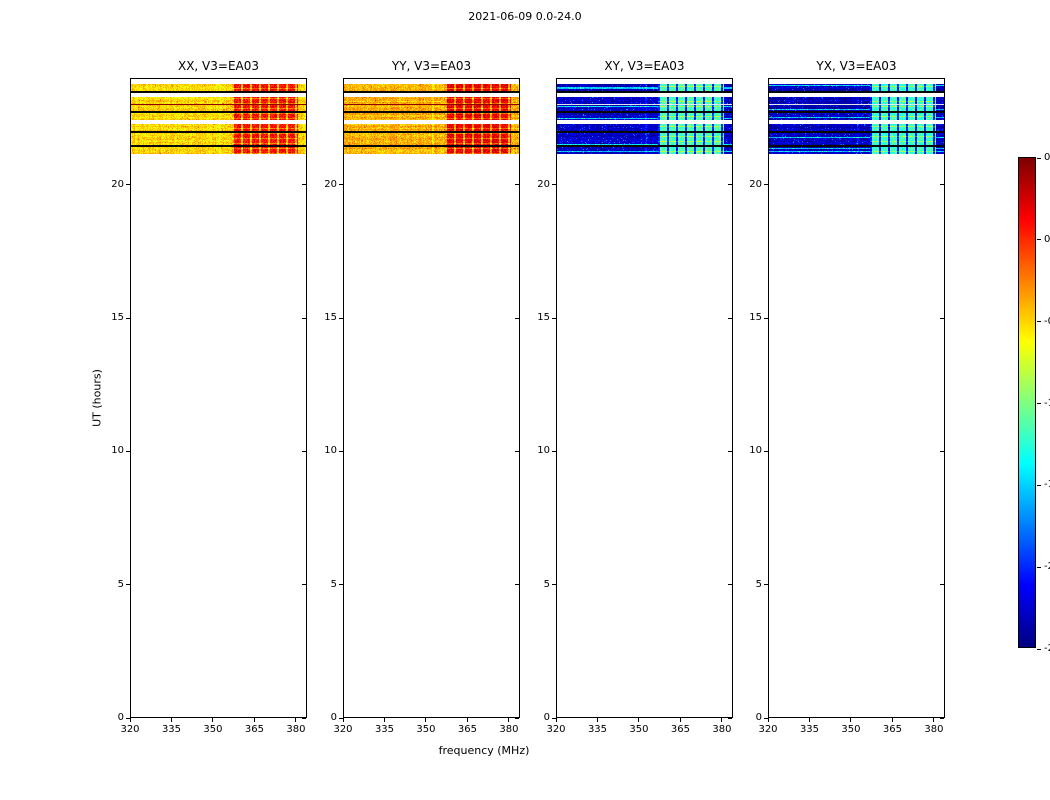 The height and width of the screenshot is (800, 1050). I want to click on x-axis-label: frequency (MHz), so click(484, 750).